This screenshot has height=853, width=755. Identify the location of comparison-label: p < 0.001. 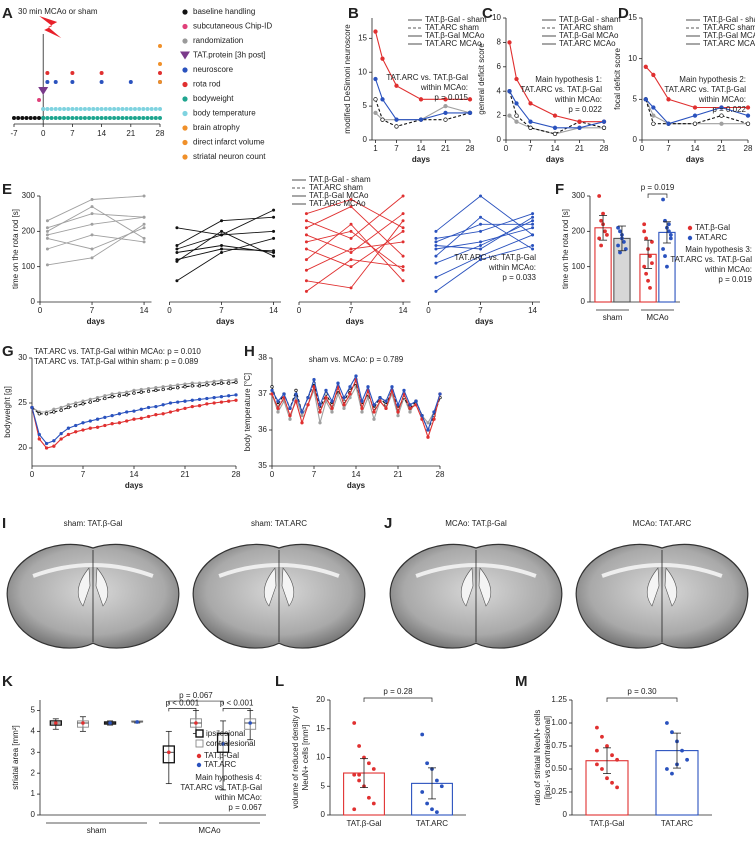
(183, 702).